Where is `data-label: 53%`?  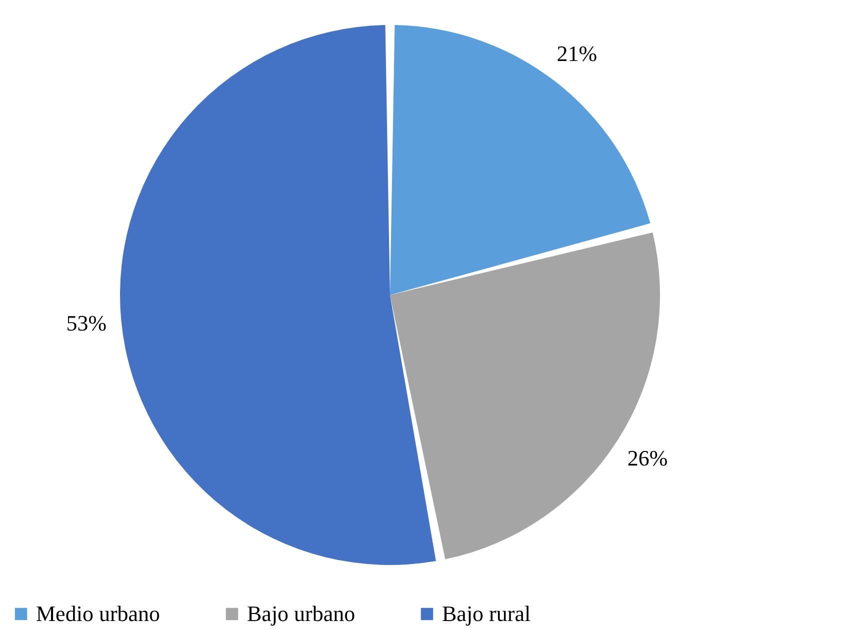
data-label: 53% is located at coordinates (86, 323).